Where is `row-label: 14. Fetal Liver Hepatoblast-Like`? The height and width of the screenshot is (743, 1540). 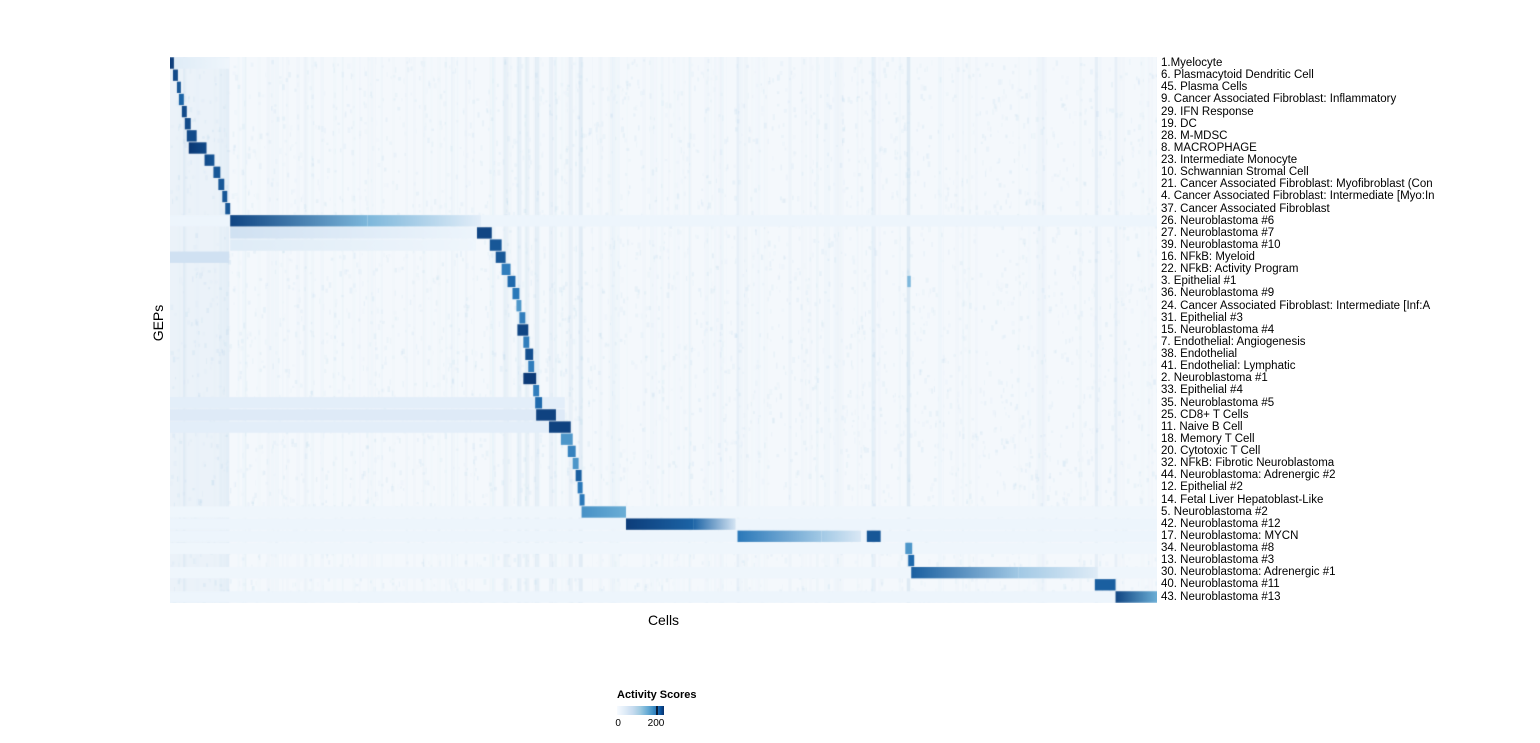
row-label: 14. Fetal Liver Hepatoblast-Like is located at coordinates (1242, 499).